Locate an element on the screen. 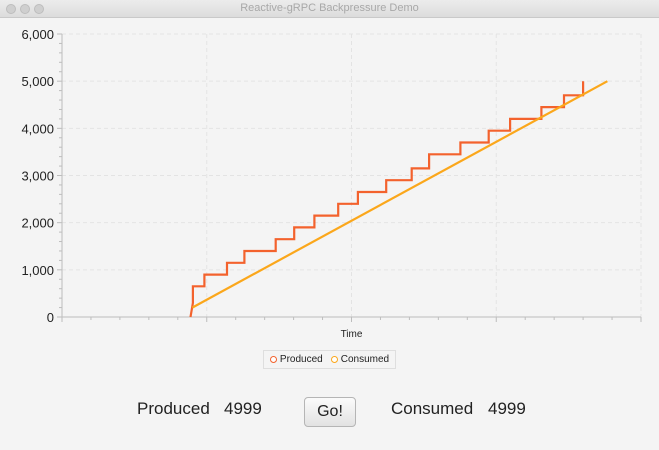 The width and height of the screenshot is (659, 450). y-tick-label: 0 is located at coordinates (50, 317).